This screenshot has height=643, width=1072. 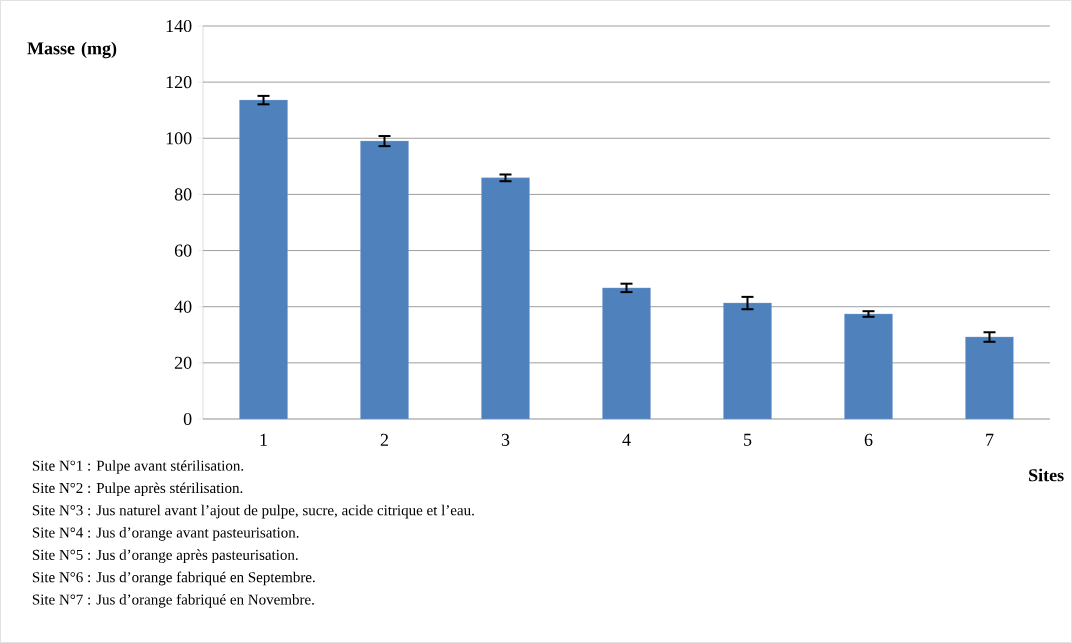 I want to click on y-tick-label: 120, so click(x=179, y=82).